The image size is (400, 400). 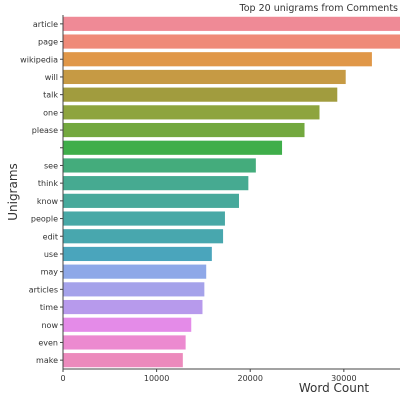 What do you see at coordinates (48, 201) in the screenshot?
I see `y-tick-label: know` at bounding box center [48, 201].